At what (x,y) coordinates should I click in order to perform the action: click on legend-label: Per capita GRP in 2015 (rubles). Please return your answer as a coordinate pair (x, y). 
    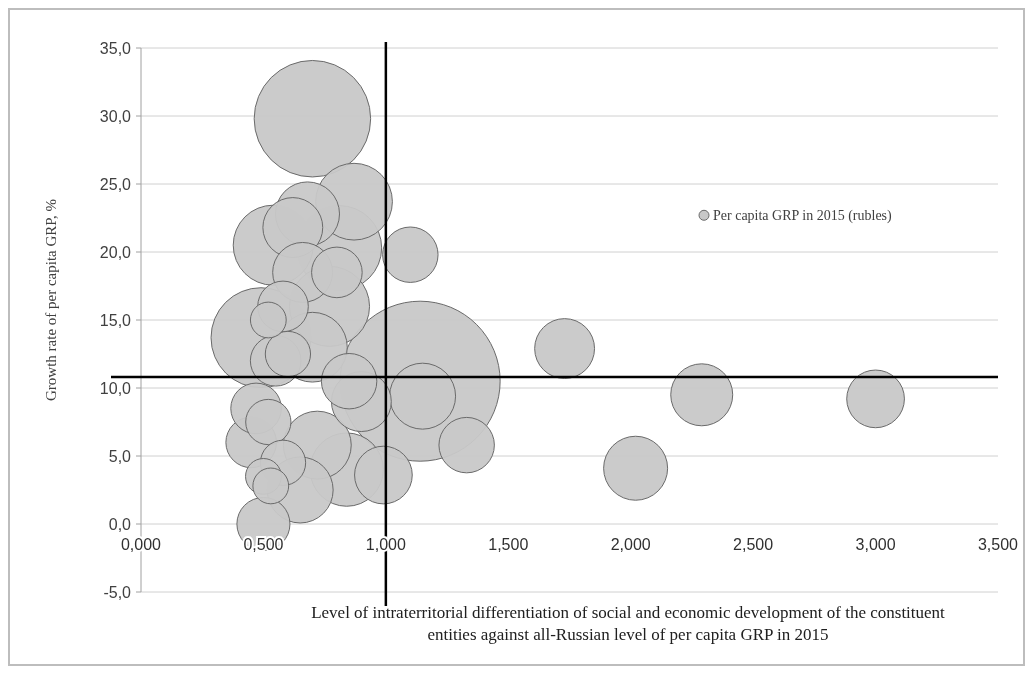
    Looking at the image, I should click on (803, 216).